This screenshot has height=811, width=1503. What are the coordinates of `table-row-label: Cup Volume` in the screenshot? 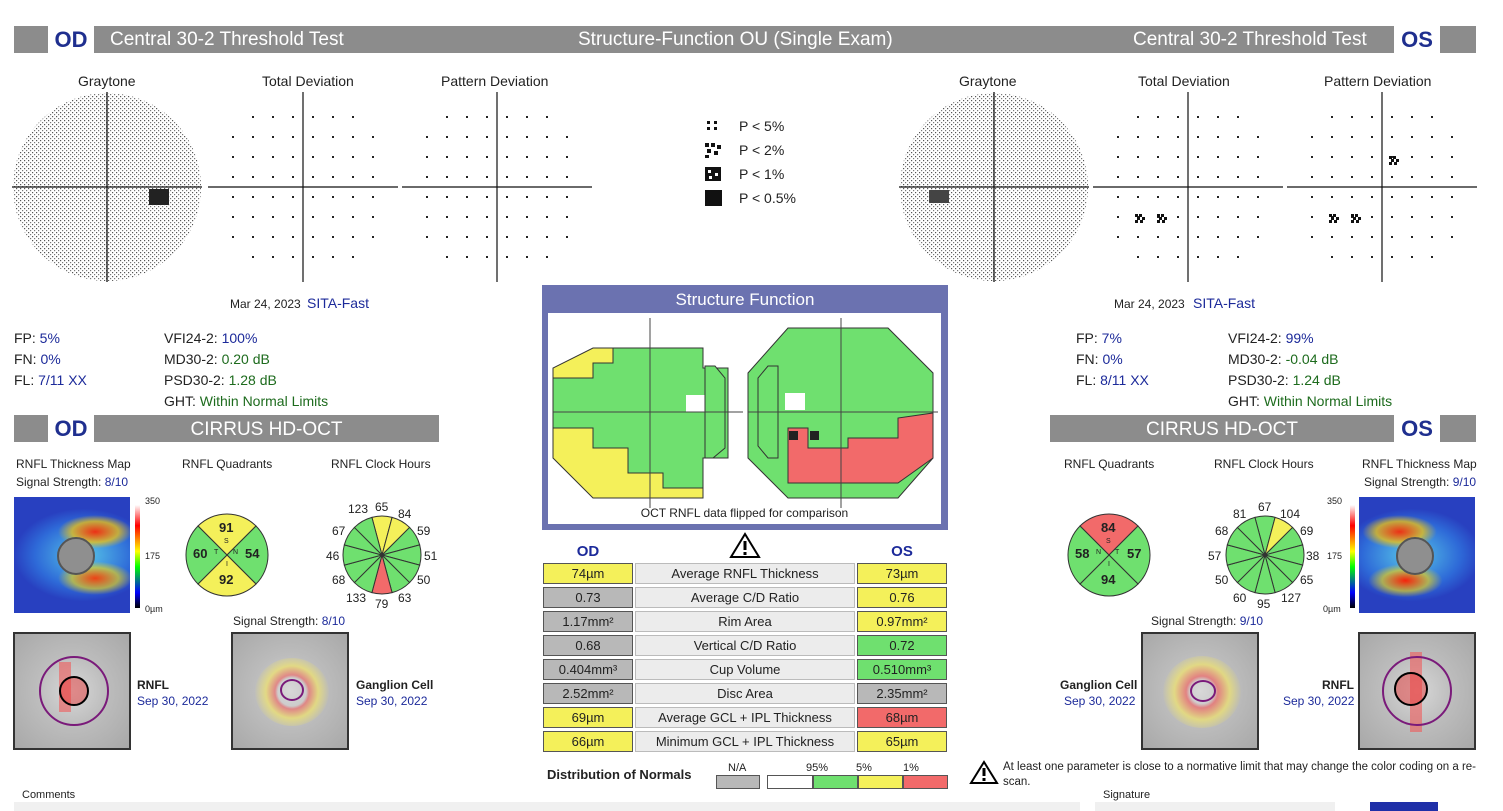 It's located at (745, 669).